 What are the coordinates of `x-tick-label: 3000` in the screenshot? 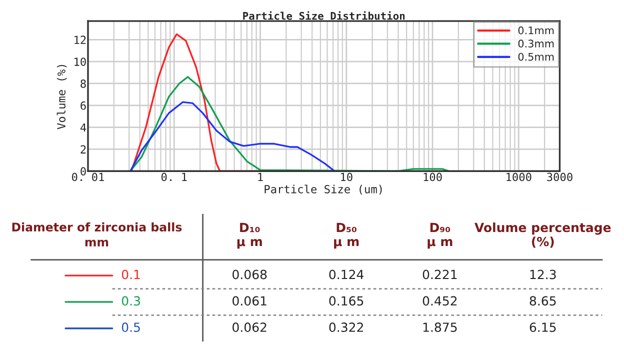 It's located at (559, 177).